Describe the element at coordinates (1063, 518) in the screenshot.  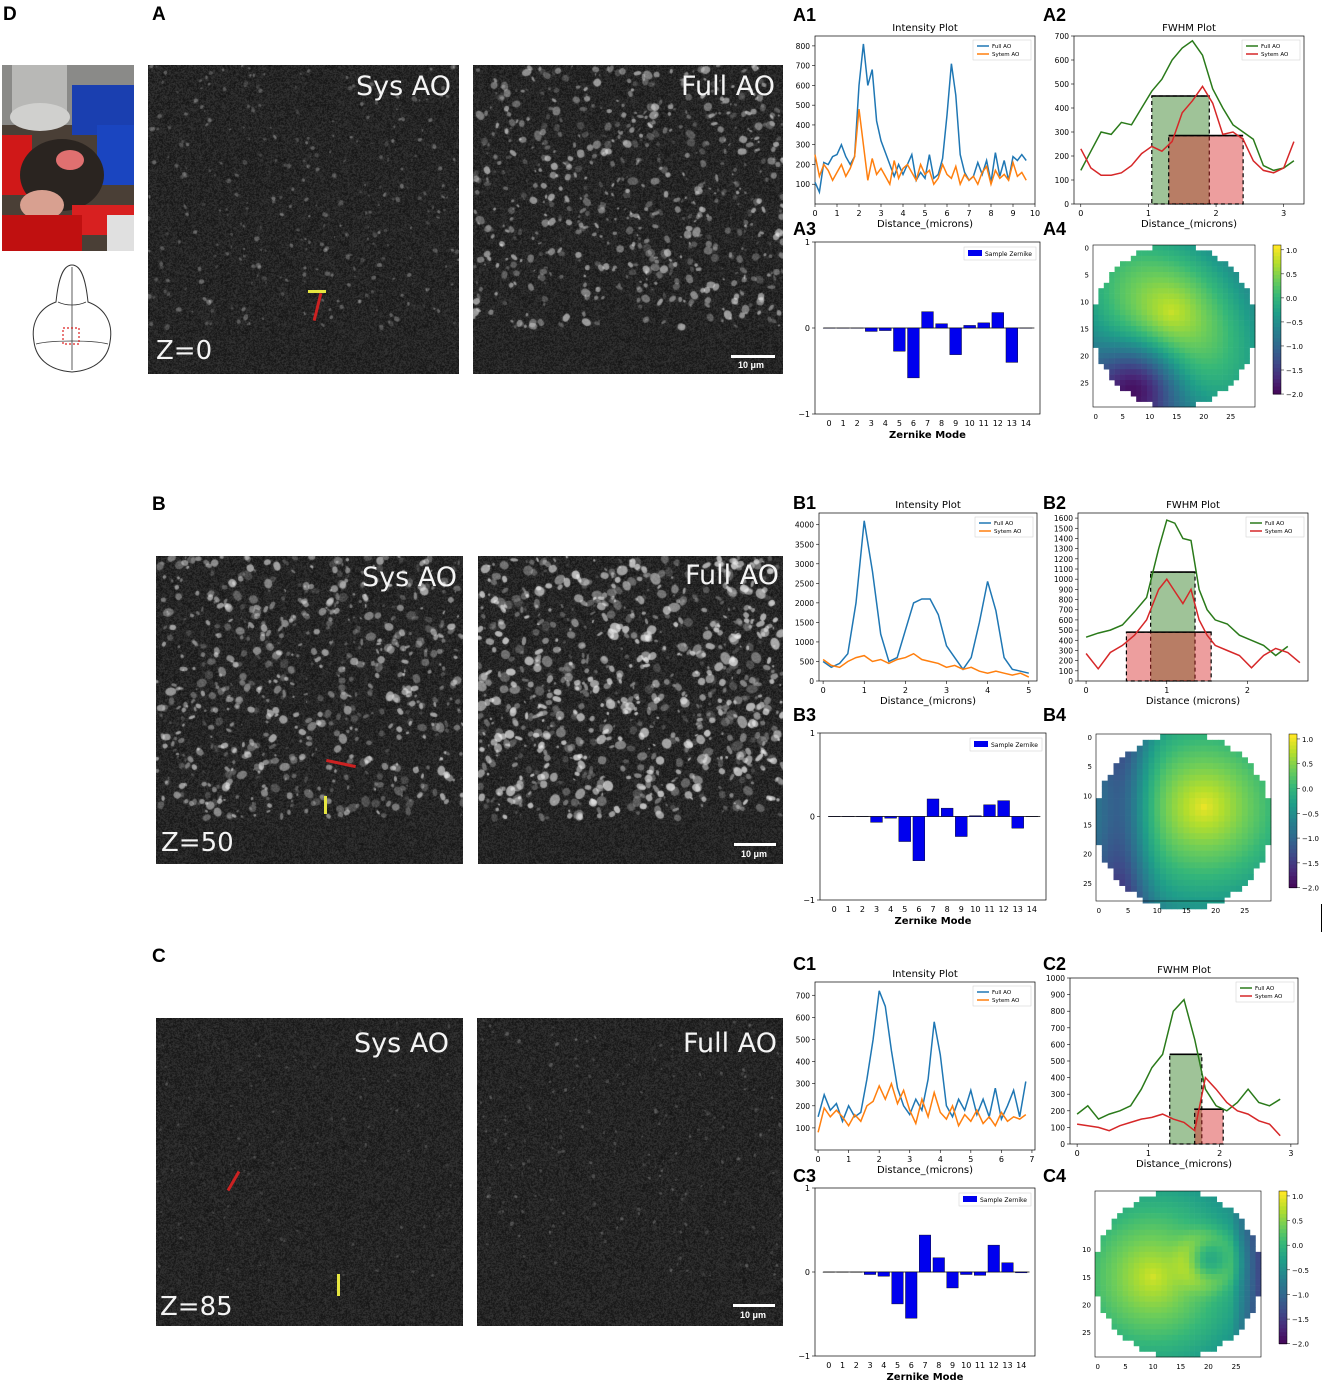
I see `y-tick-label: 1600` at that location.